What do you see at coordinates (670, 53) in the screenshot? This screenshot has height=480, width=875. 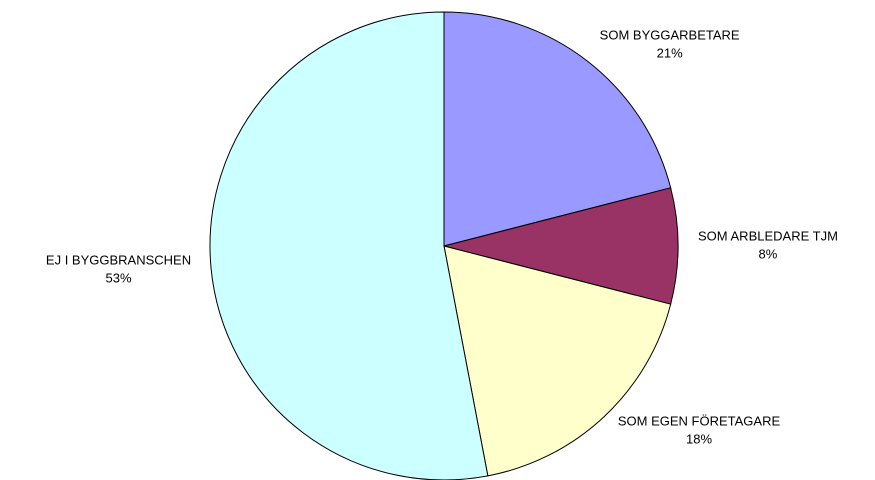 I see `slice-value-label: 21%` at bounding box center [670, 53].